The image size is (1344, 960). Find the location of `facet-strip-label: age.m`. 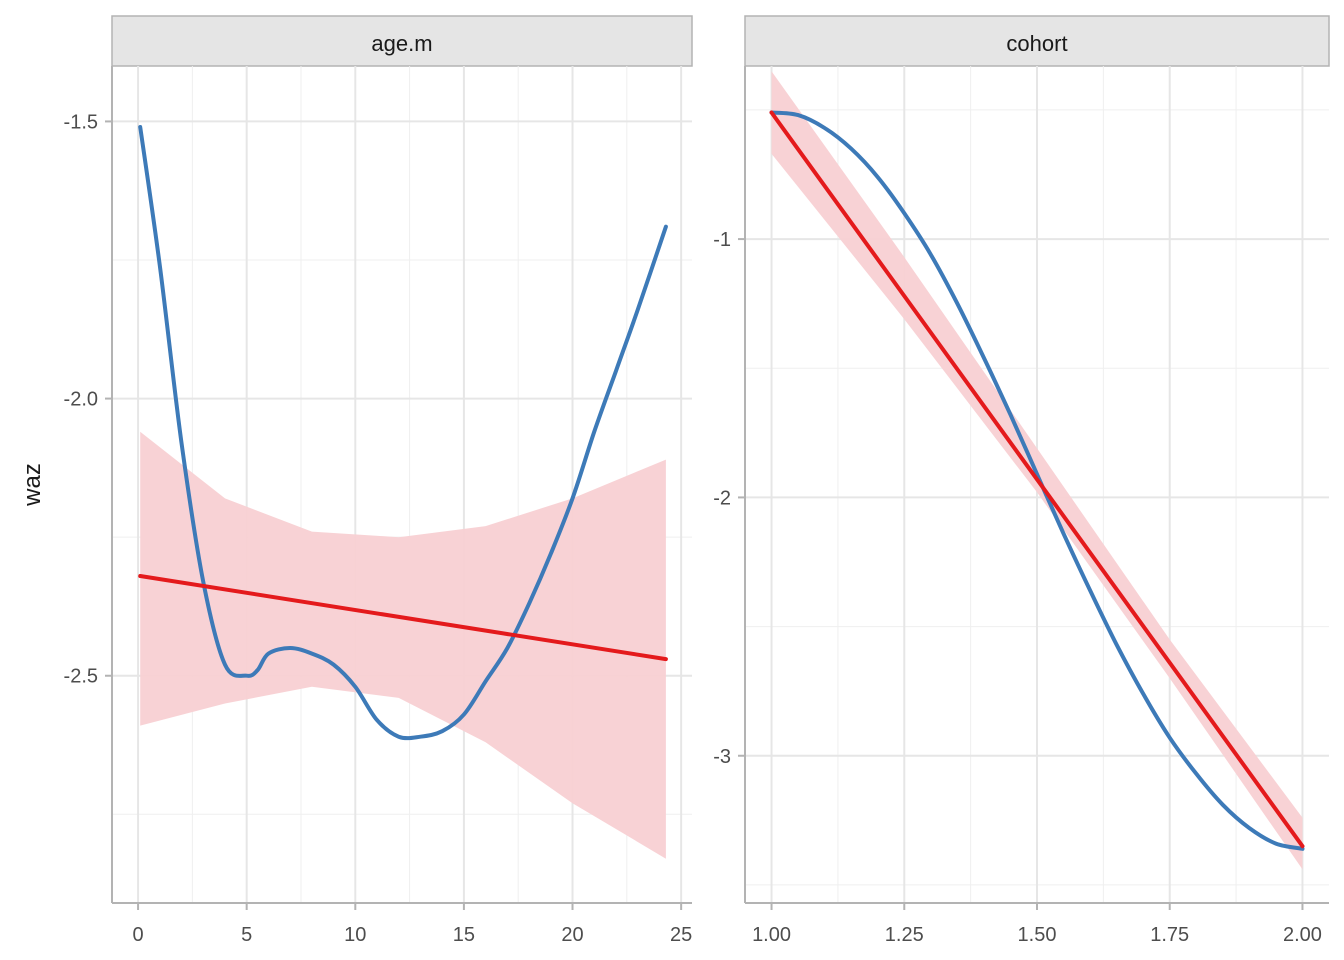

facet-strip-label: age.m is located at coordinates (401, 43).